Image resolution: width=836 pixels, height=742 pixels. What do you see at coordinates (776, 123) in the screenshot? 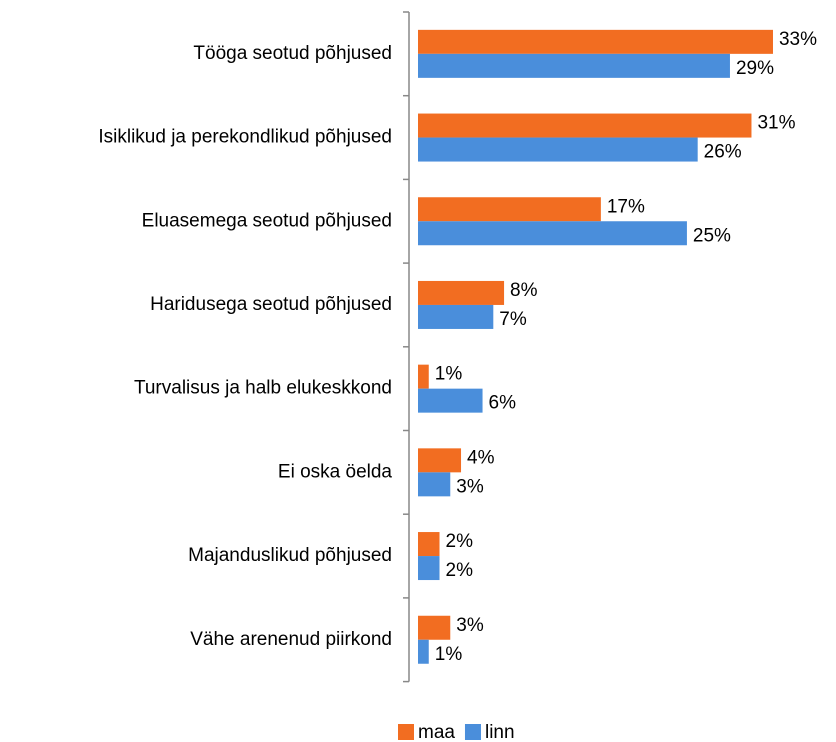
I see `value-label: 31%` at bounding box center [776, 123].